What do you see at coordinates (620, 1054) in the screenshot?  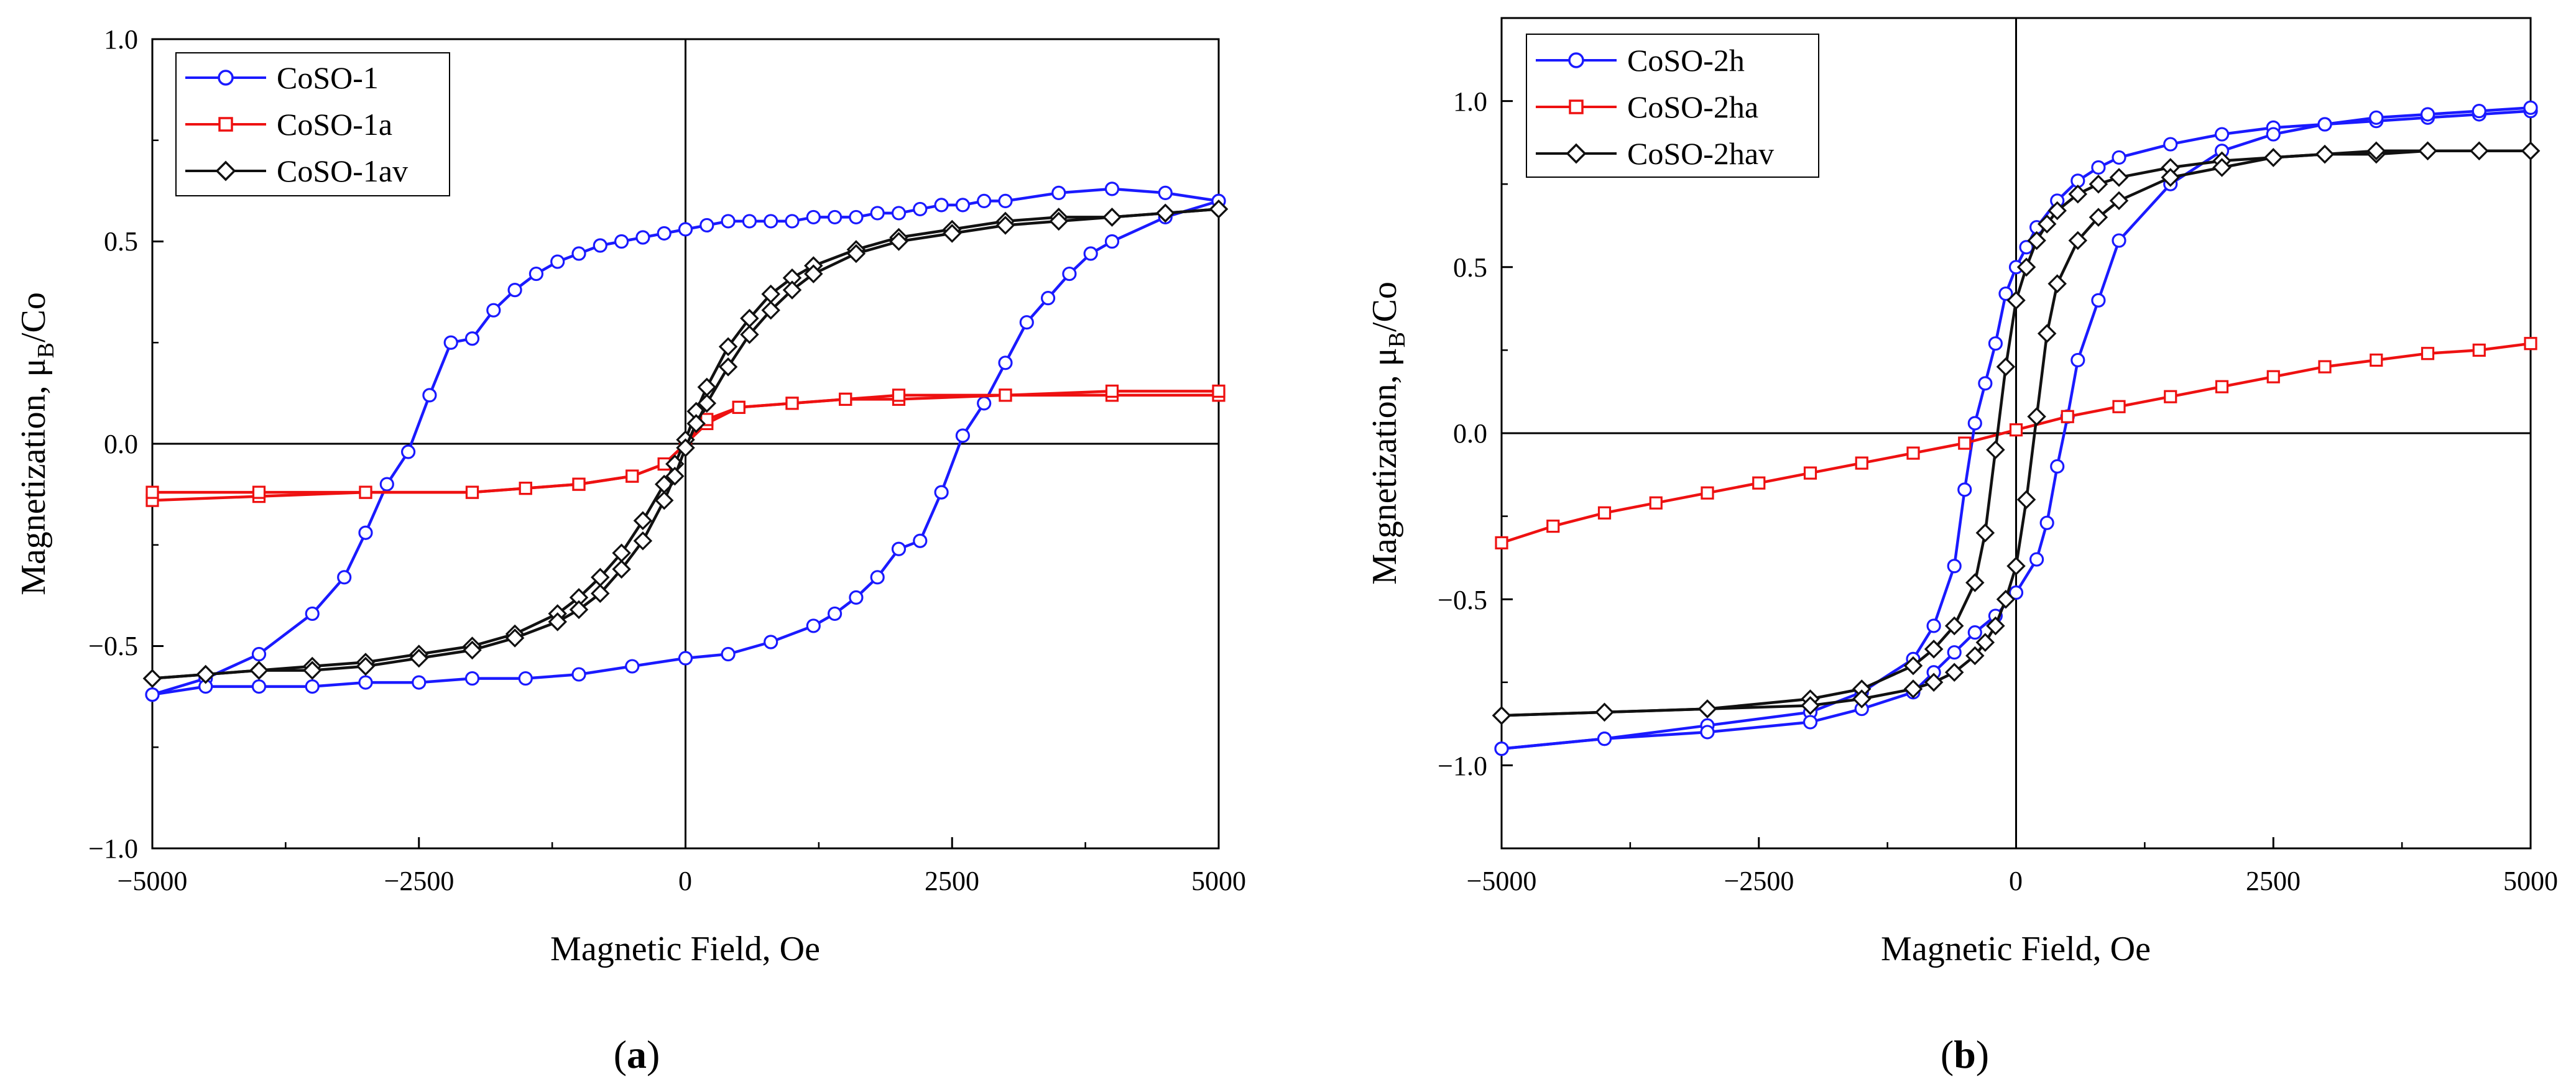 I see `panel-label-paren: (` at bounding box center [620, 1054].